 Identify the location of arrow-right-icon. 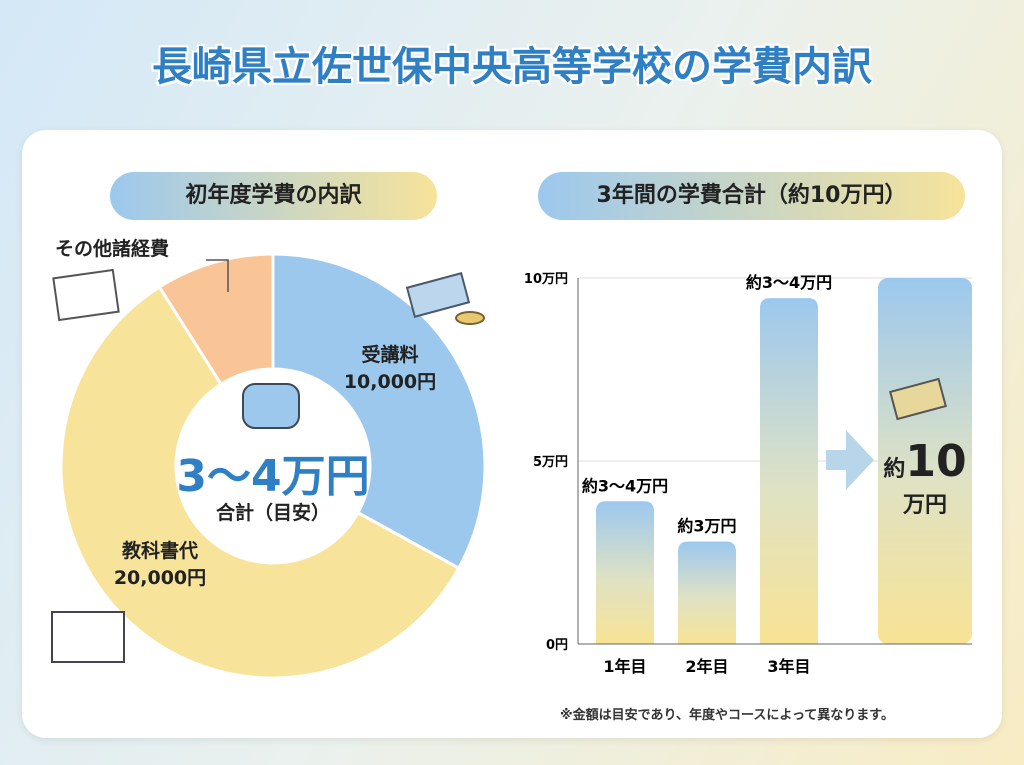
(850, 460).